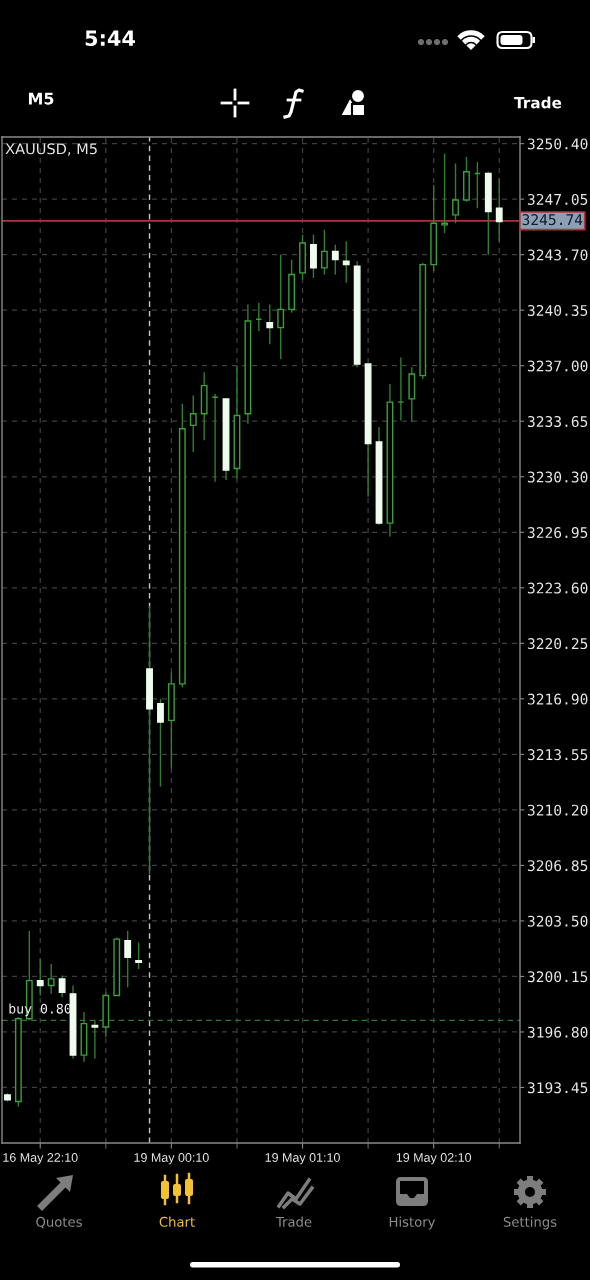 The image size is (590, 1280). What do you see at coordinates (40, 1159) in the screenshot?
I see `x-tick-label: 16 May 22:10` at bounding box center [40, 1159].